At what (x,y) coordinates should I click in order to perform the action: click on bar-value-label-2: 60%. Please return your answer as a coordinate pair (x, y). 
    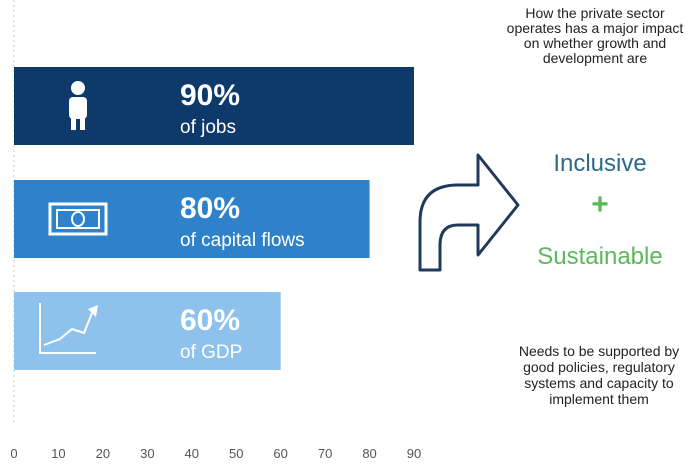
    Looking at the image, I should click on (210, 320).